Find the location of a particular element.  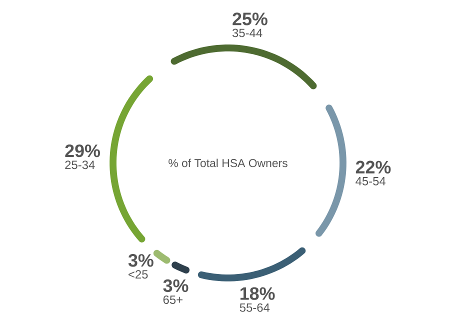

slice-label: 55-64 is located at coordinates (255, 307).